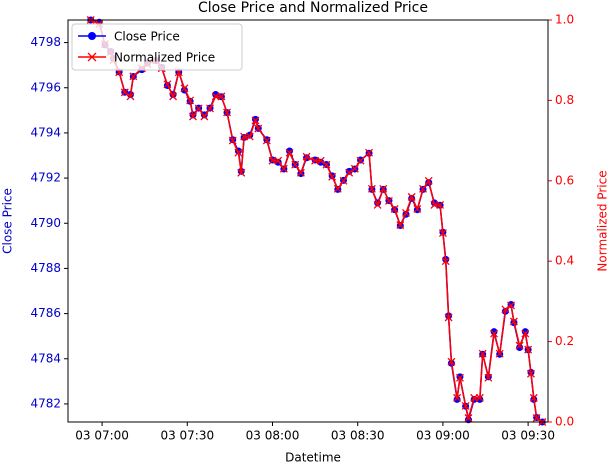  I want to click on y-tick-label: 4782, so click(45, 403).